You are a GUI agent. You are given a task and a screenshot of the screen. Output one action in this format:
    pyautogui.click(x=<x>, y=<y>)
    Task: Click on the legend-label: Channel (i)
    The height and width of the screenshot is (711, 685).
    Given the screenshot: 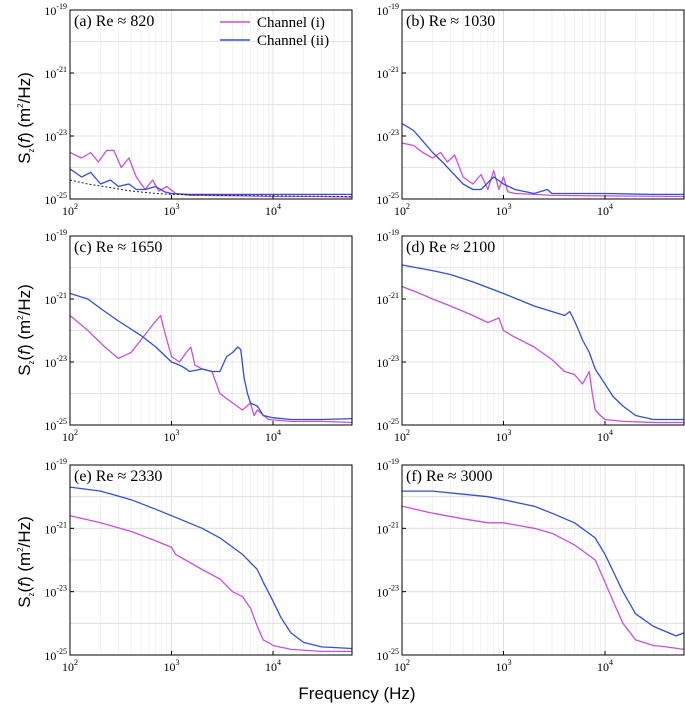 What is the action you would take?
    pyautogui.click(x=291, y=23)
    